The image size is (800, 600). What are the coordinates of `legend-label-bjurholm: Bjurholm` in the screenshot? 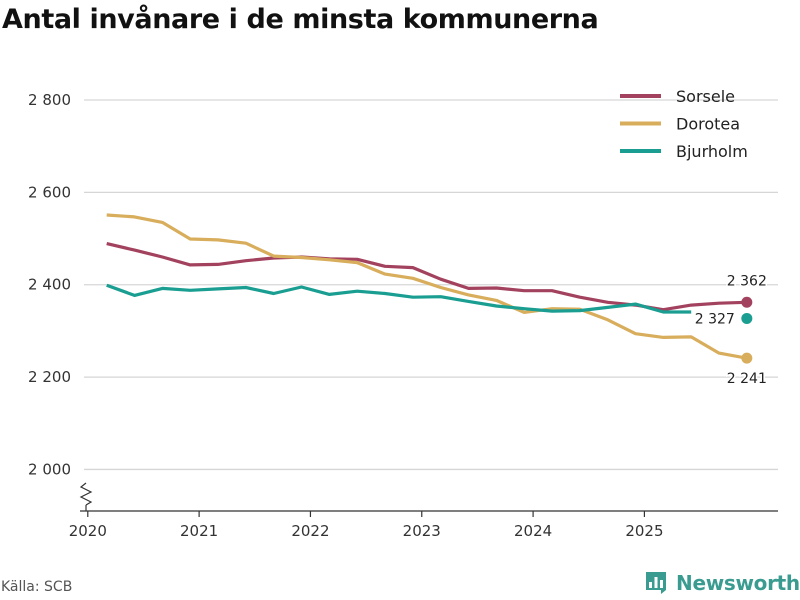 It's located at (712, 151).